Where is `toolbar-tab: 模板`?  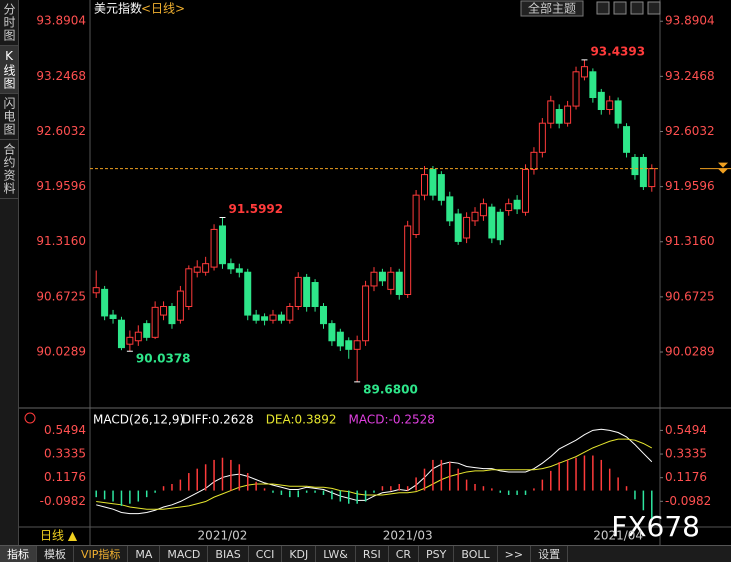
toolbar-tab: 模板 is located at coordinates (55, 554).